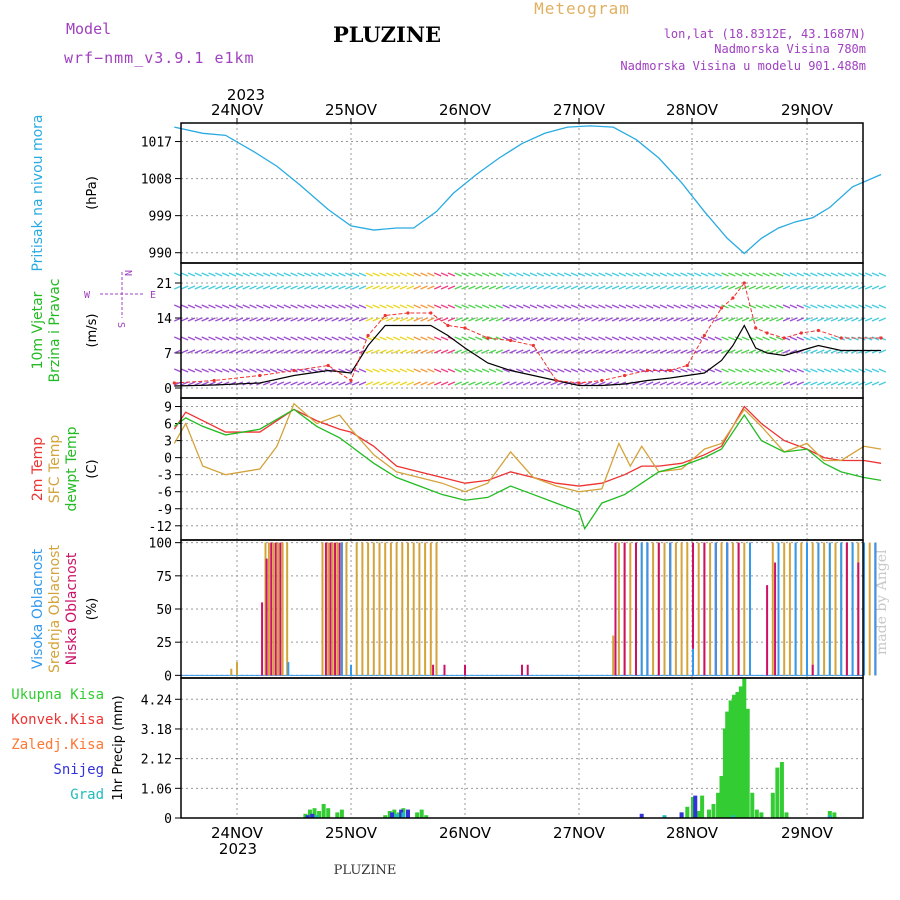 The width and height of the screenshot is (900, 900). I want to click on credit-watermark: made by Angel, so click(882, 602).